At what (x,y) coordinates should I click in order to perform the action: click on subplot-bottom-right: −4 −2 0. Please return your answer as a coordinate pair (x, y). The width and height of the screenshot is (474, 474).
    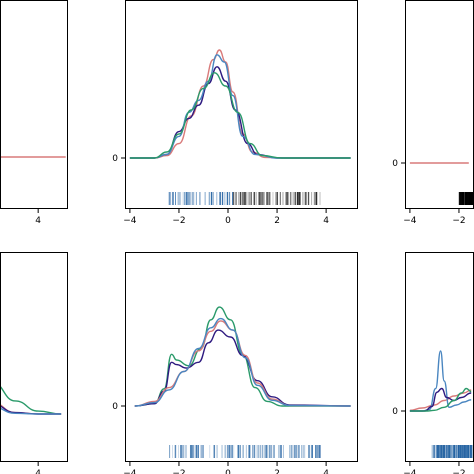
    Looking at the image, I should click on (433, 363).